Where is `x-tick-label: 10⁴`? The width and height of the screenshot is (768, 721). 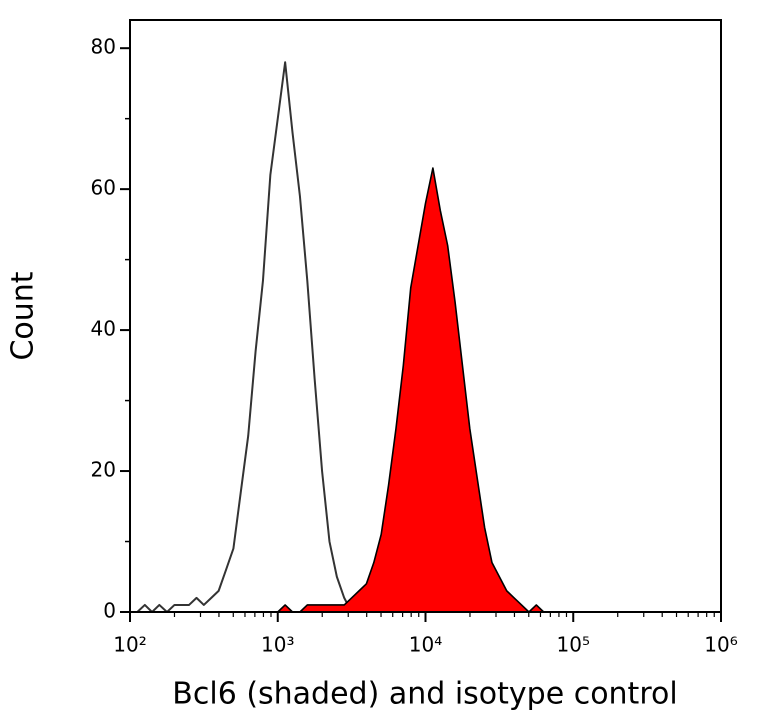 x-tick-label: 10⁴ is located at coordinates (425, 645).